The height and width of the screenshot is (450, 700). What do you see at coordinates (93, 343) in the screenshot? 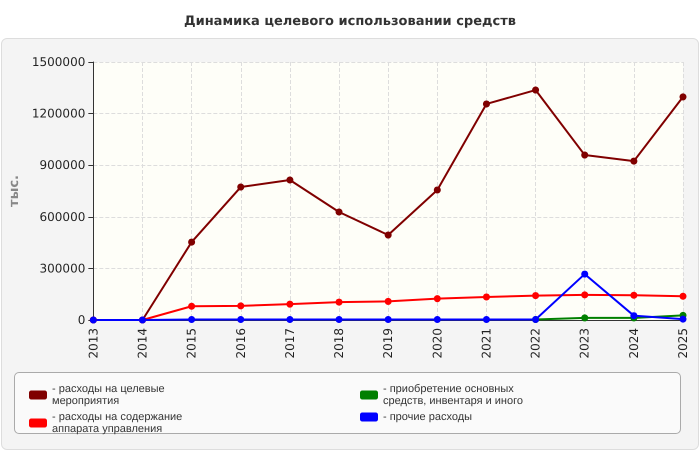
I see `x-tick-label: 2013` at bounding box center [93, 343].